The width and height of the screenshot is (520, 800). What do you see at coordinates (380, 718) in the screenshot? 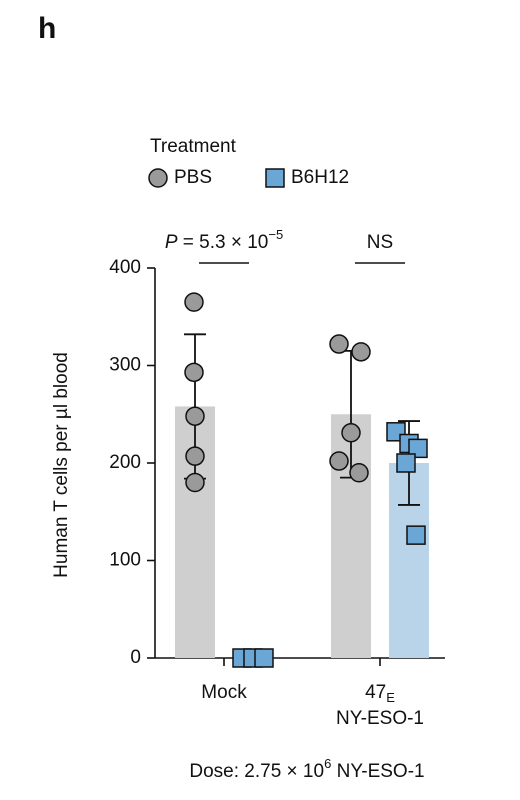
I see `x-tick-label-line2: NY-ESO-1` at bounding box center [380, 718].